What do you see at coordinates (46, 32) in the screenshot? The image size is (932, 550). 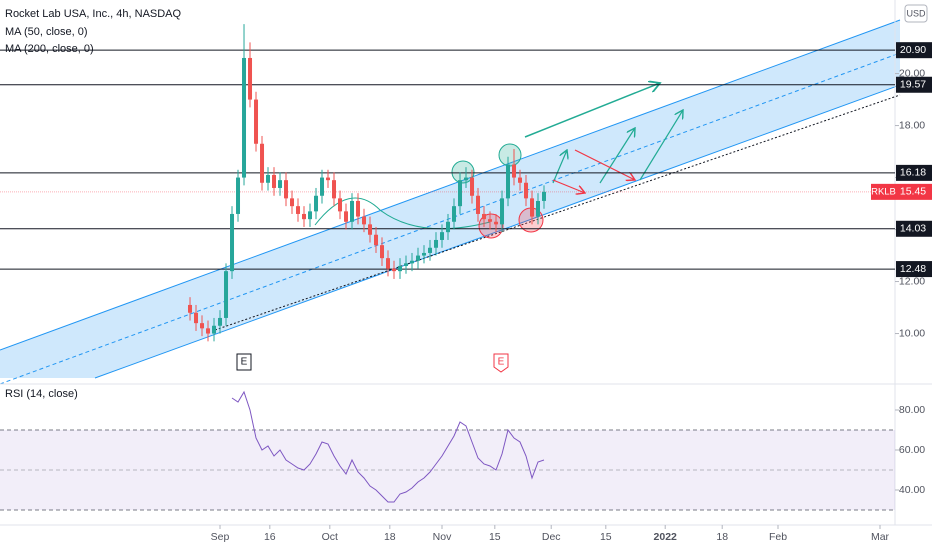 I see `indicator: MA (50, close, 0)` at bounding box center [46, 32].